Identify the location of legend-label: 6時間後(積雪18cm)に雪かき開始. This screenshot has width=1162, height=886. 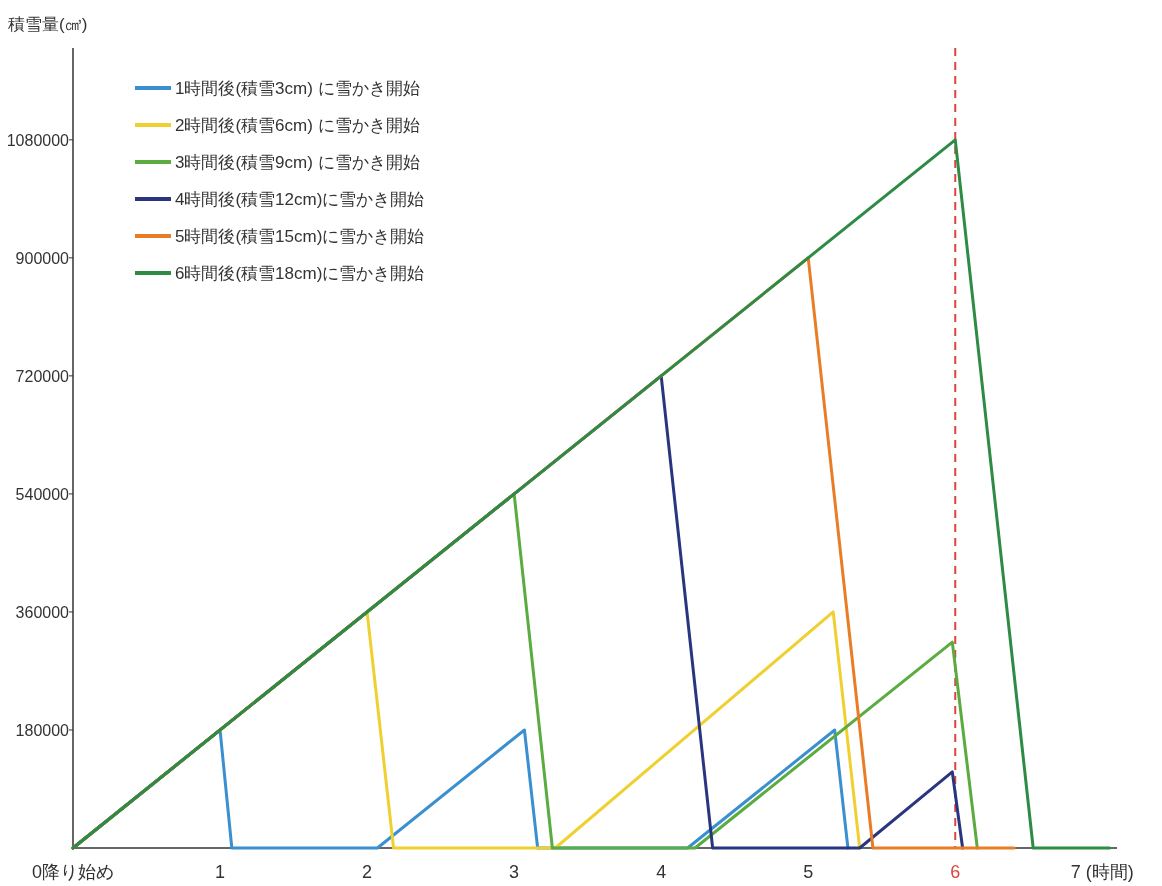
(300, 273).